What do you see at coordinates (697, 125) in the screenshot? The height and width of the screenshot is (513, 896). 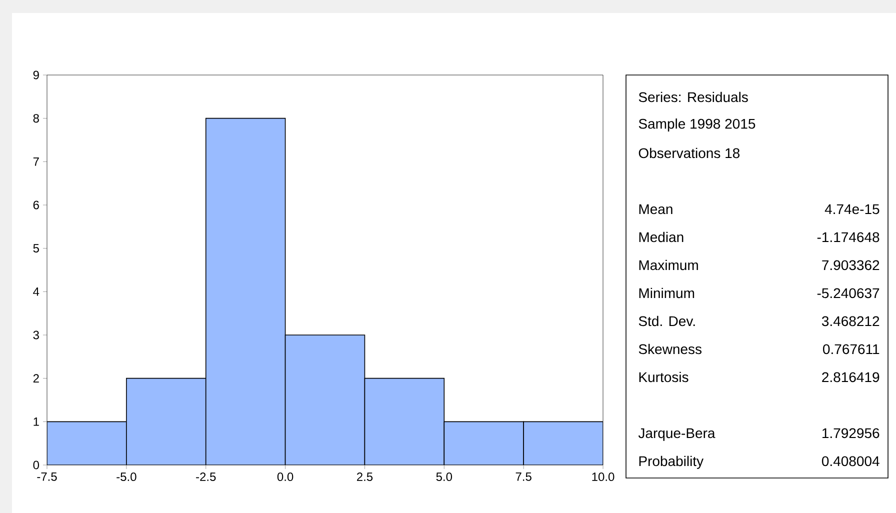 I see `text: Sample 1998 2015` at bounding box center [697, 125].